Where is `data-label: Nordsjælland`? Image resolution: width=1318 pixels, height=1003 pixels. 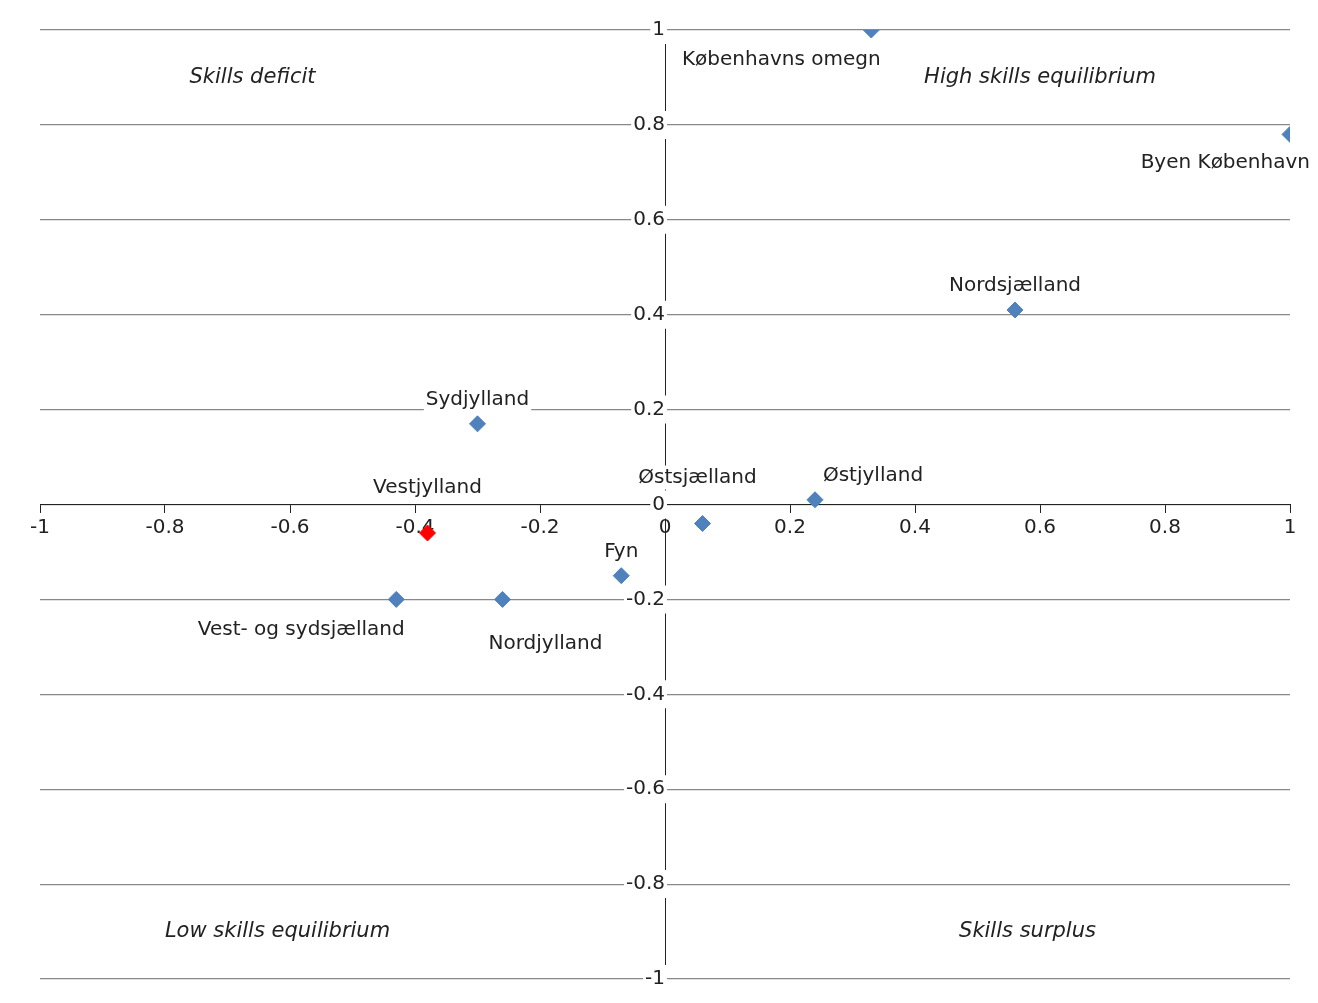 data-label: Nordsjælland is located at coordinates (1015, 284).